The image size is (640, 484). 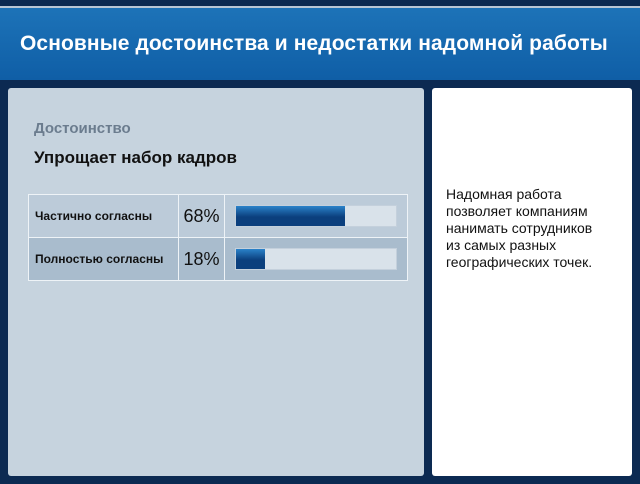 What do you see at coordinates (201, 259) in the screenshot?
I see `row-percent: 18%` at bounding box center [201, 259].